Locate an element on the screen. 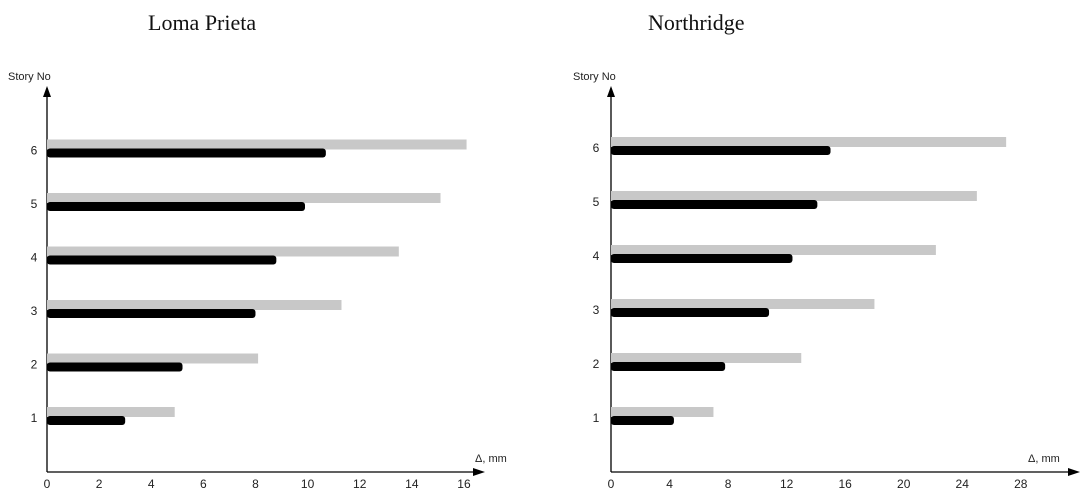 This screenshot has height=496, width=1087. chart-title-loma-prieta: Loma Prieta is located at coordinates (202, 22).